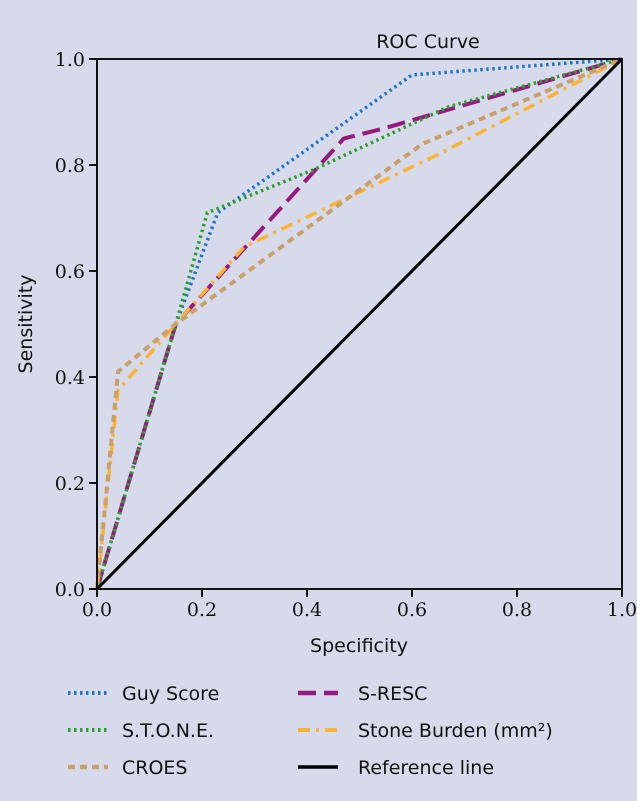 This screenshot has height=801, width=637. Describe the element at coordinates (70, 590) in the screenshot. I see `y-tick-label: 0.0` at that location.